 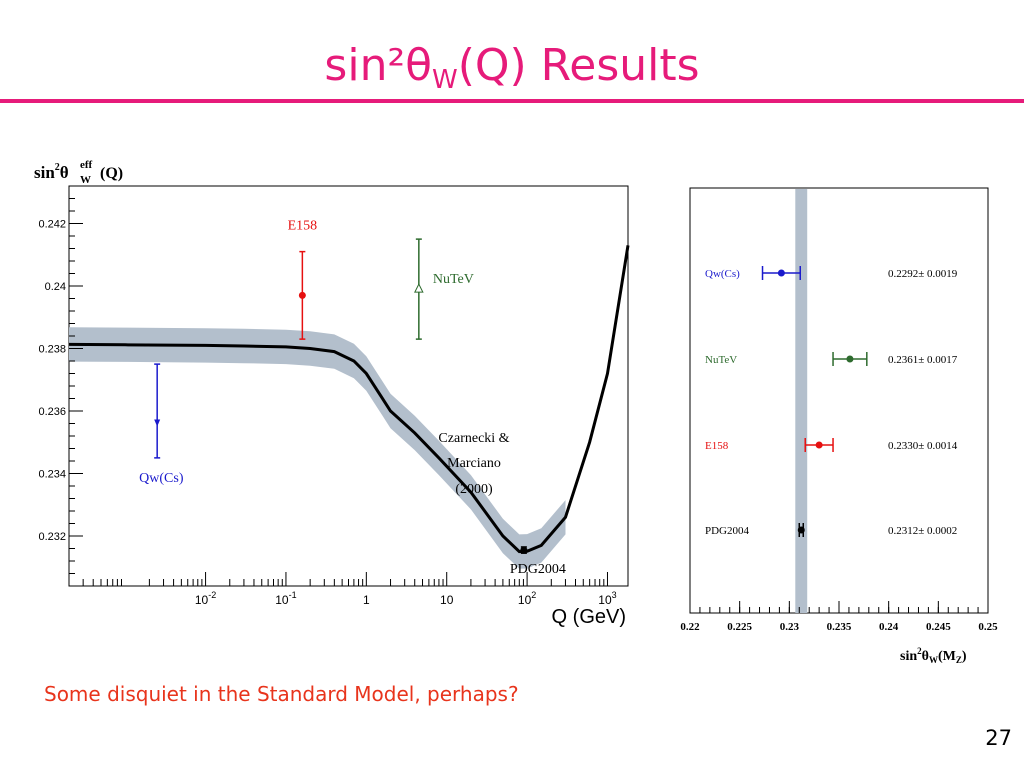 I want to click on page-number: 27, so click(x=998, y=738).